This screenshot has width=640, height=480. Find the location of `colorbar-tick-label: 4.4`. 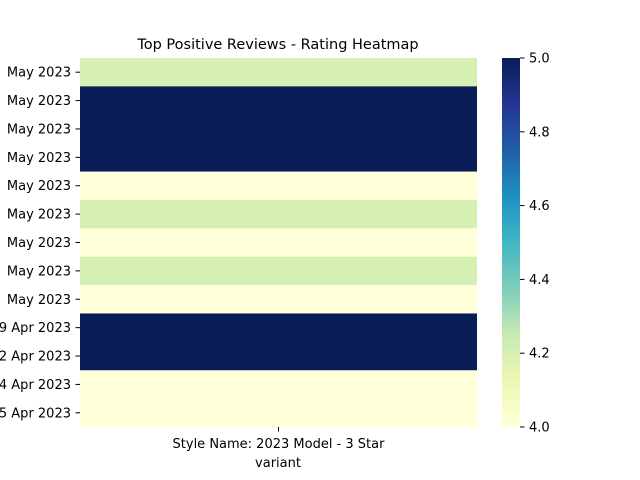

colorbar-tick-label: 4.4 is located at coordinates (539, 280).